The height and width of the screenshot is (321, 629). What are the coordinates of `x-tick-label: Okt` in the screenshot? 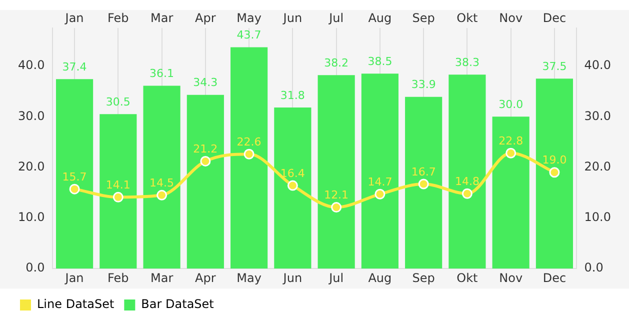 It's located at (467, 18).